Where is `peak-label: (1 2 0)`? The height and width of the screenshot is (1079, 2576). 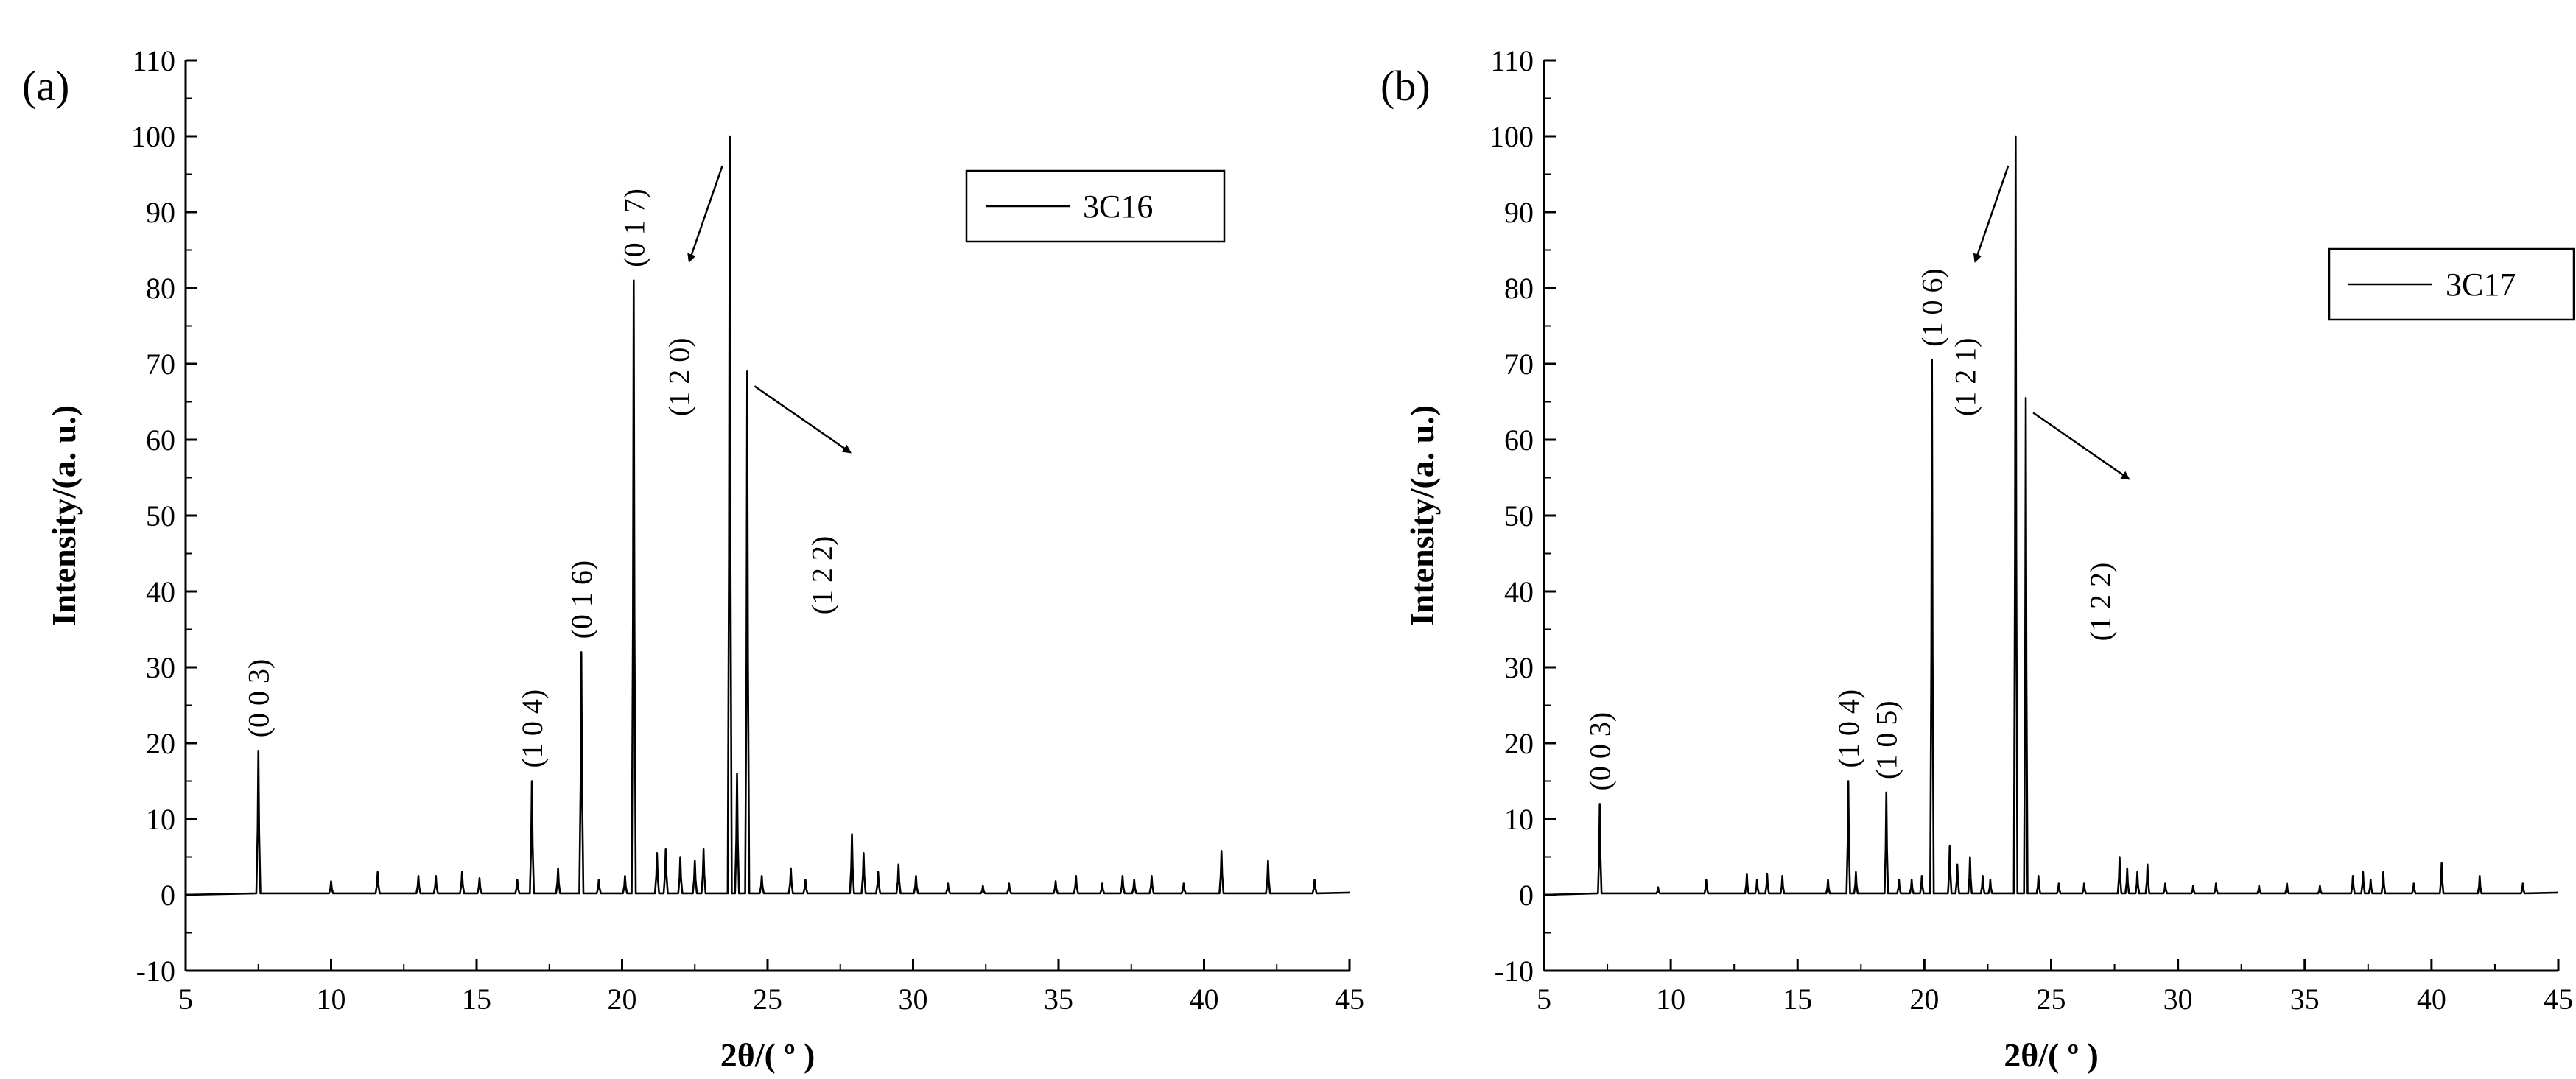 peak-label: (1 2 0) is located at coordinates (679, 377).